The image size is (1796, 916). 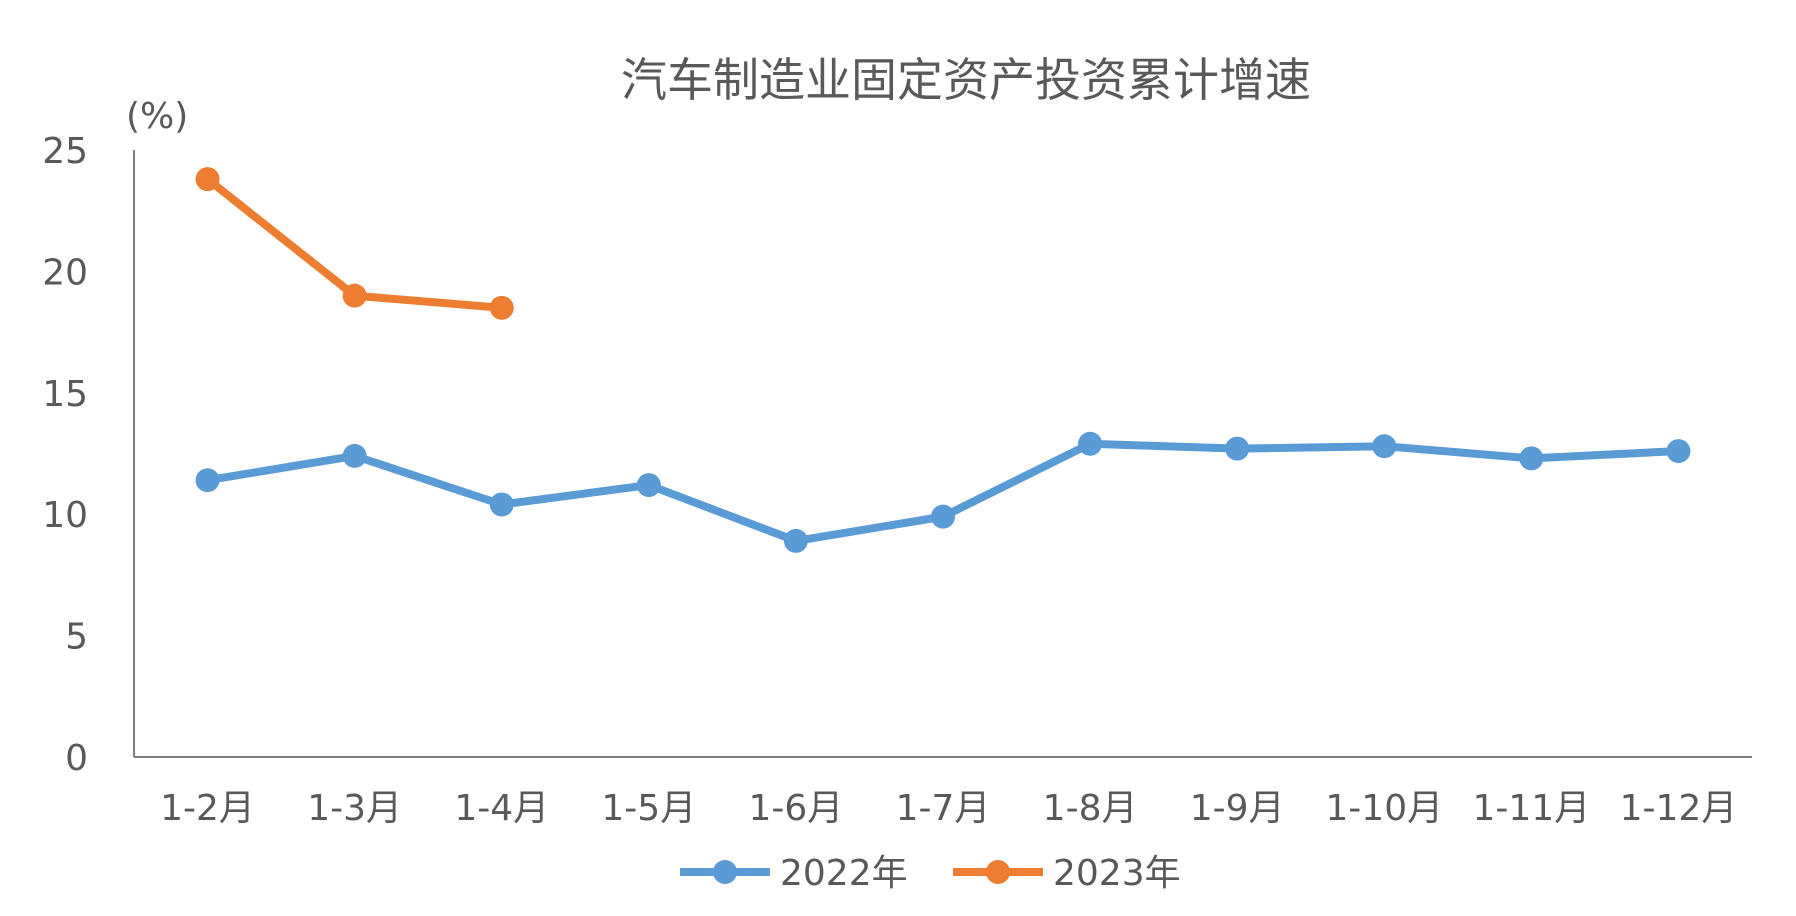 I want to click on x-tick-label: 1-8月, so click(x=1090, y=808).